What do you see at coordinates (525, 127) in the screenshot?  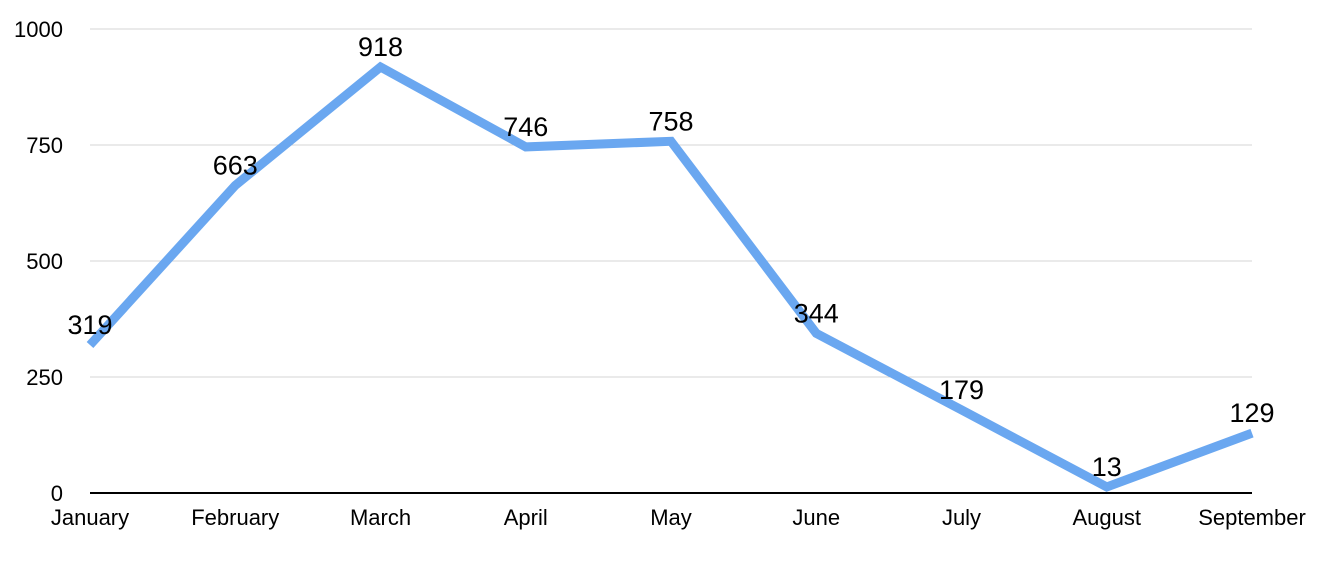 I see `data-label: 746` at bounding box center [525, 127].